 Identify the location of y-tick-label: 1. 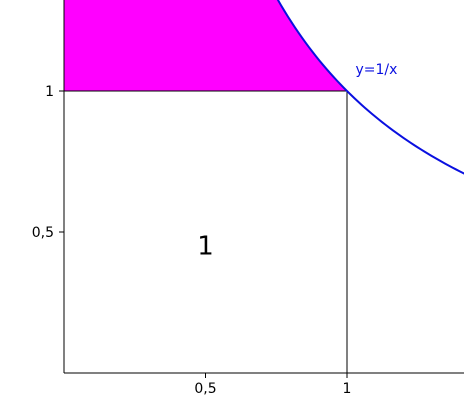
(49, 92).